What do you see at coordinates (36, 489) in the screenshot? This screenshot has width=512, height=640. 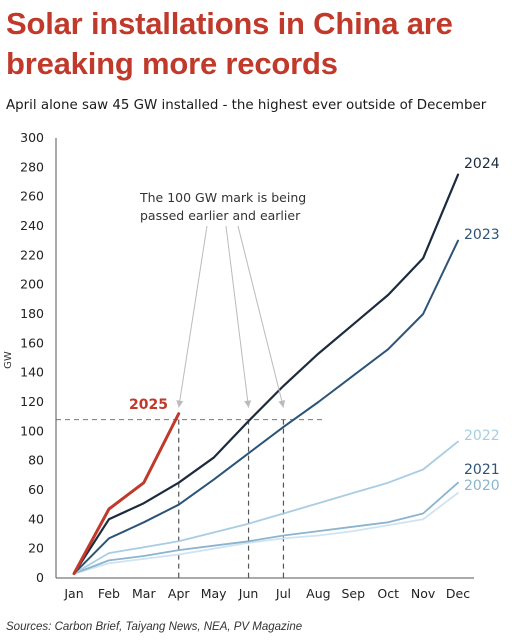 I see `y-tick-label: 60` at bounding box center [36, 489].